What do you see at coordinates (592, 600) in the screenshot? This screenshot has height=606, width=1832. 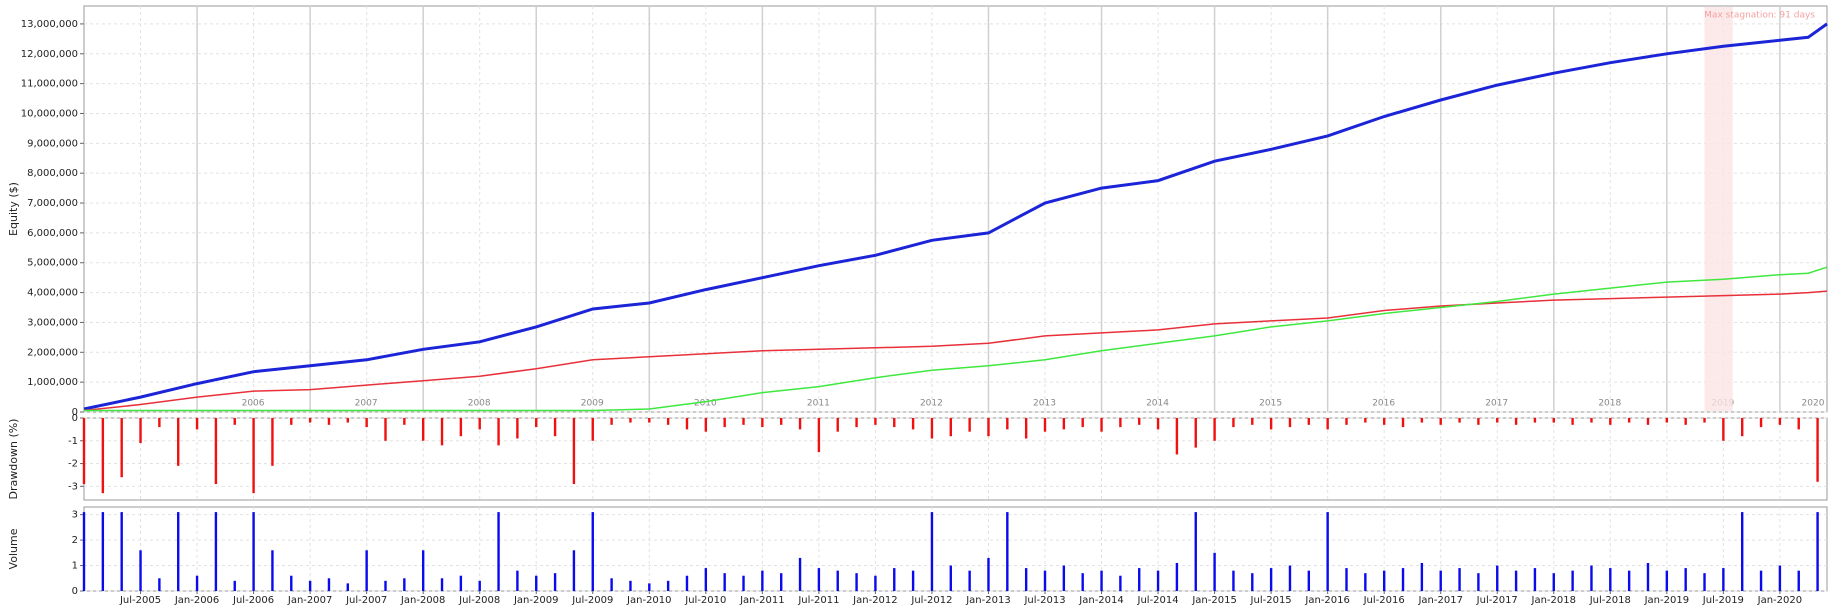 I see `x-tick-label: Jul-2009` at bounding box center [592, 600].